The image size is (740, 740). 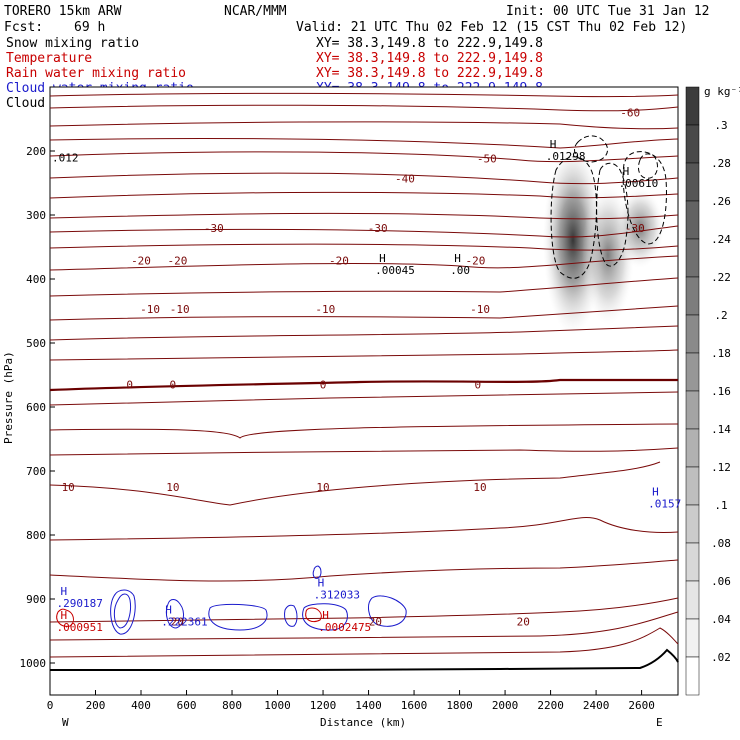 I want to click on y-tick-label: 1000, so click(x=33, y=663).